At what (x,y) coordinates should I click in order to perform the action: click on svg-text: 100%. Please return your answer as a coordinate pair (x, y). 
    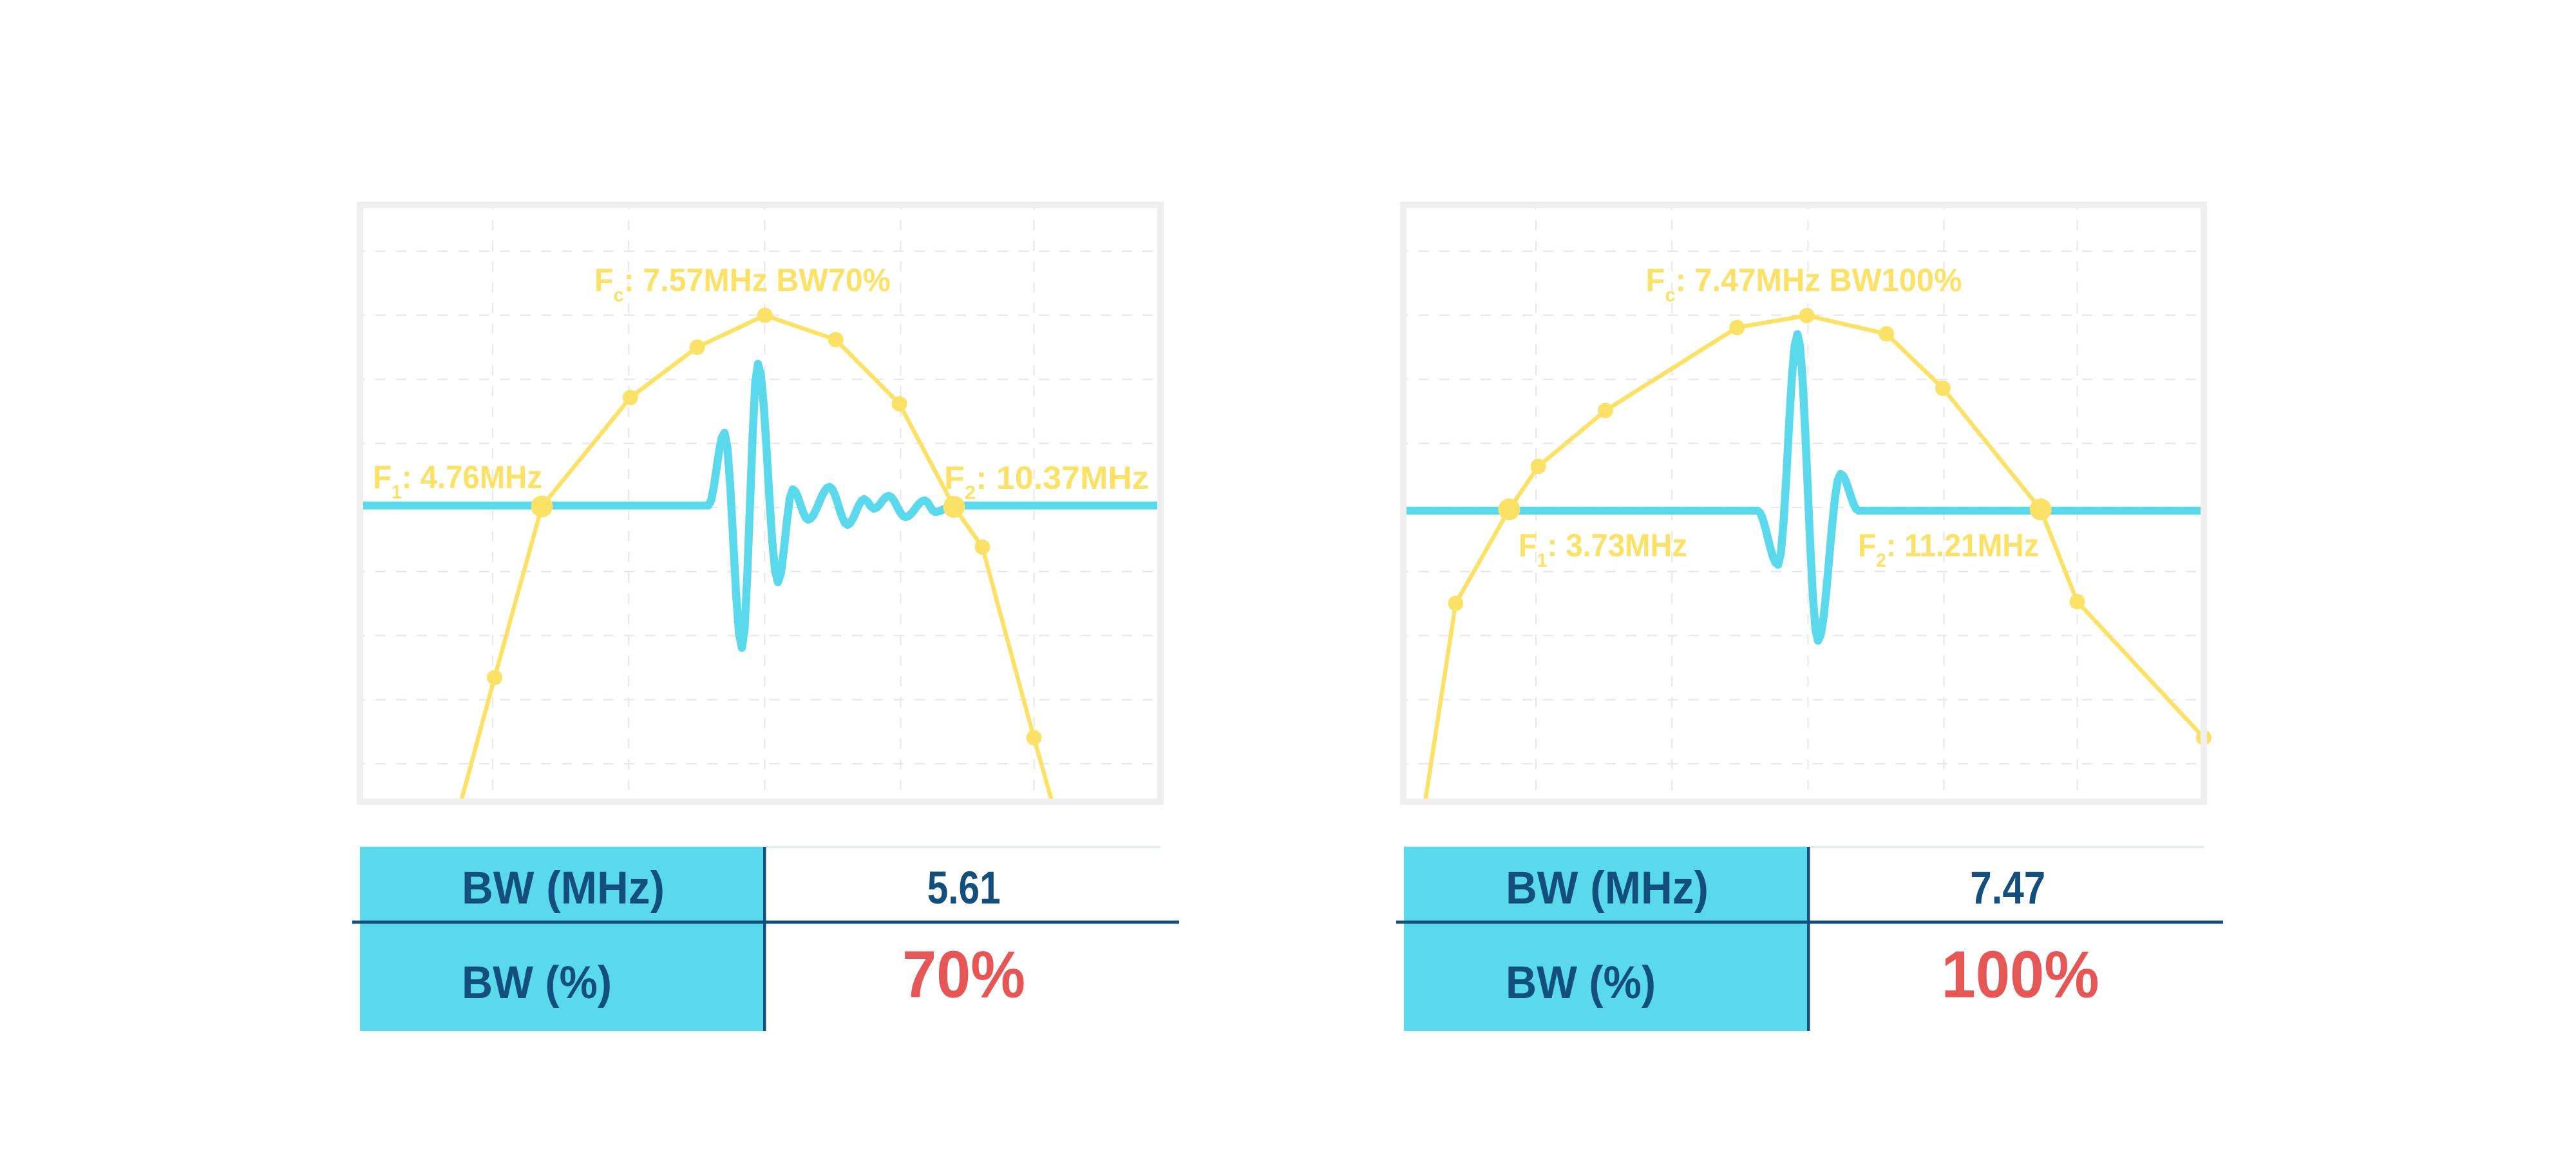
    Looking at the image, I should click on (2020, 975).